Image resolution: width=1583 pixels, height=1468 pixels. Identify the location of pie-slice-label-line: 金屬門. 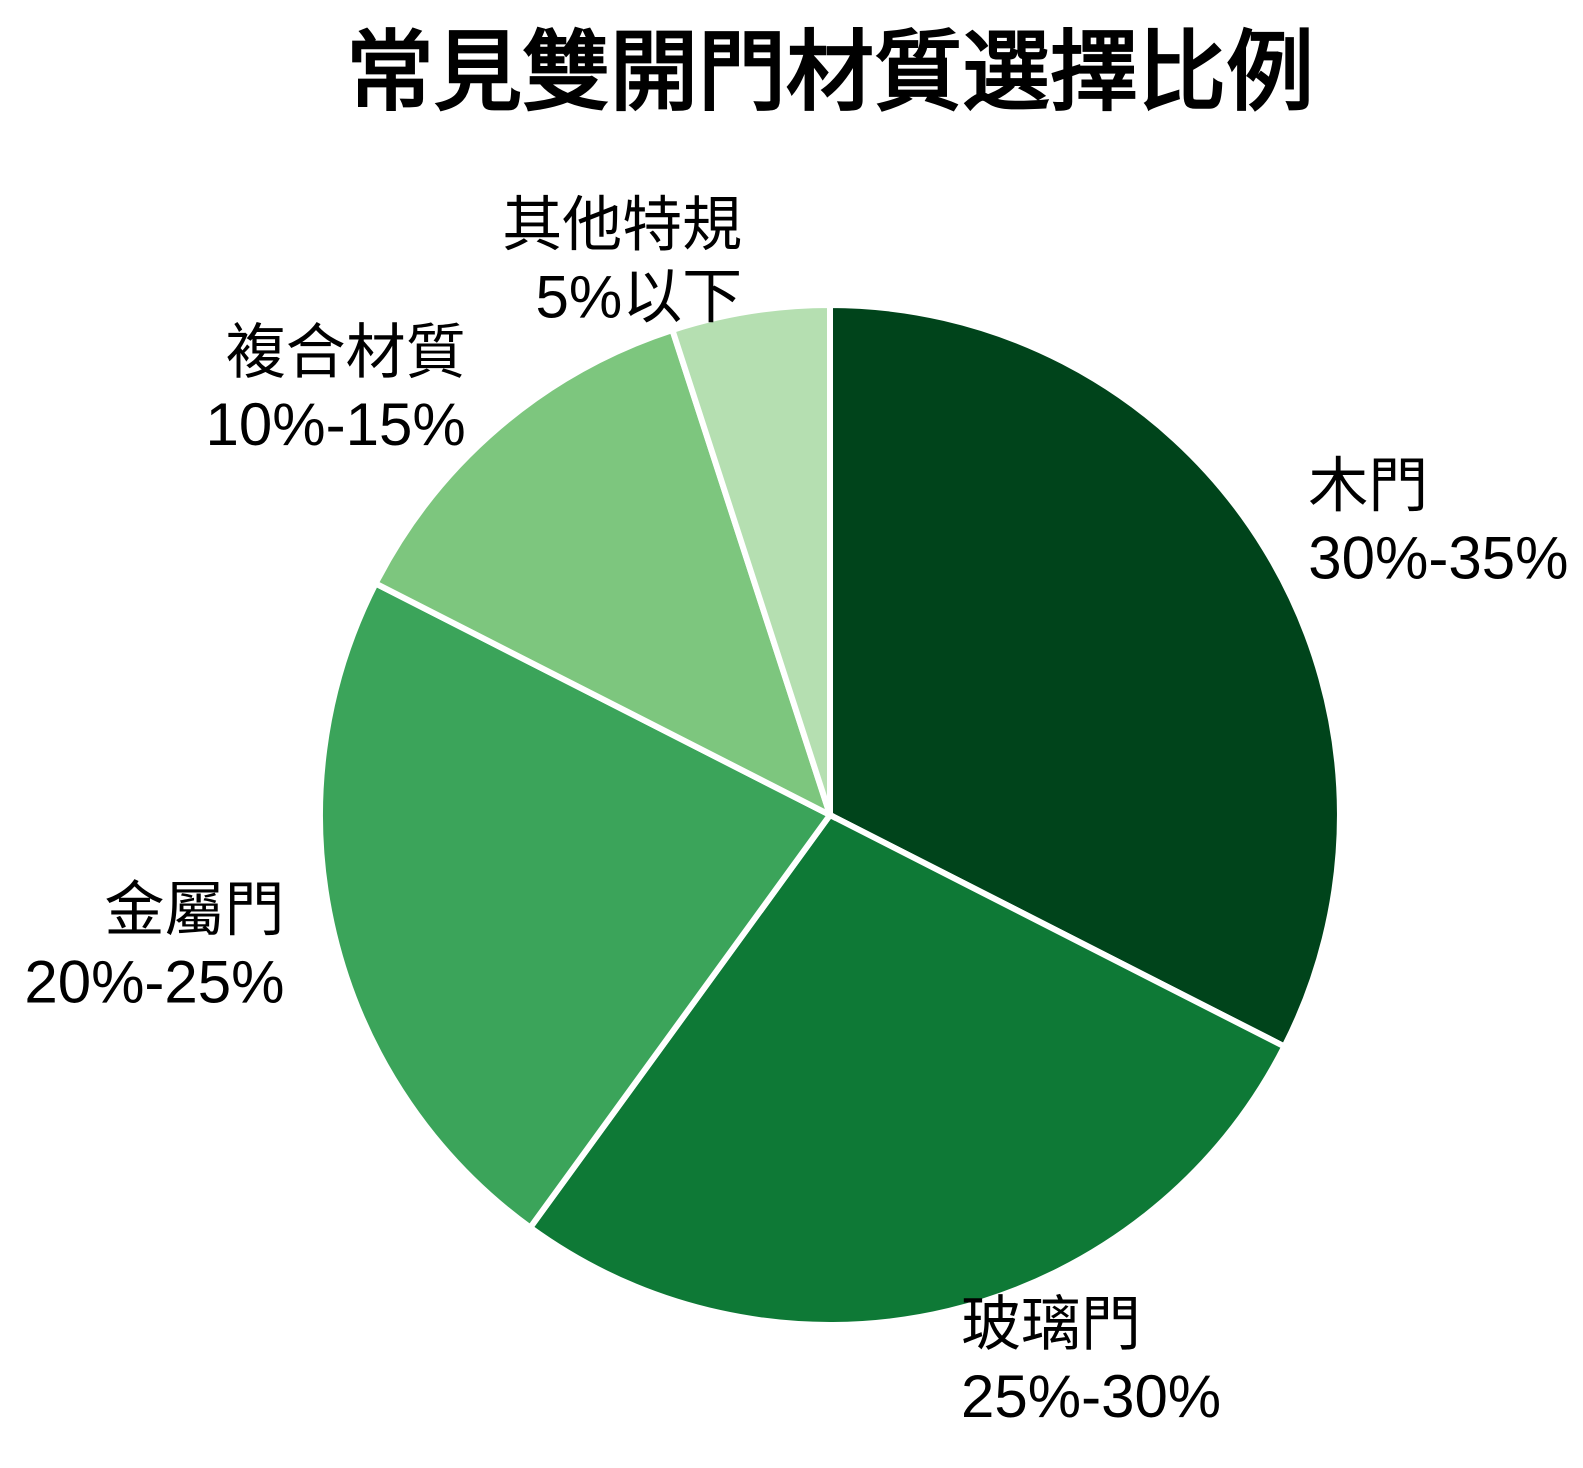
(195, 910).